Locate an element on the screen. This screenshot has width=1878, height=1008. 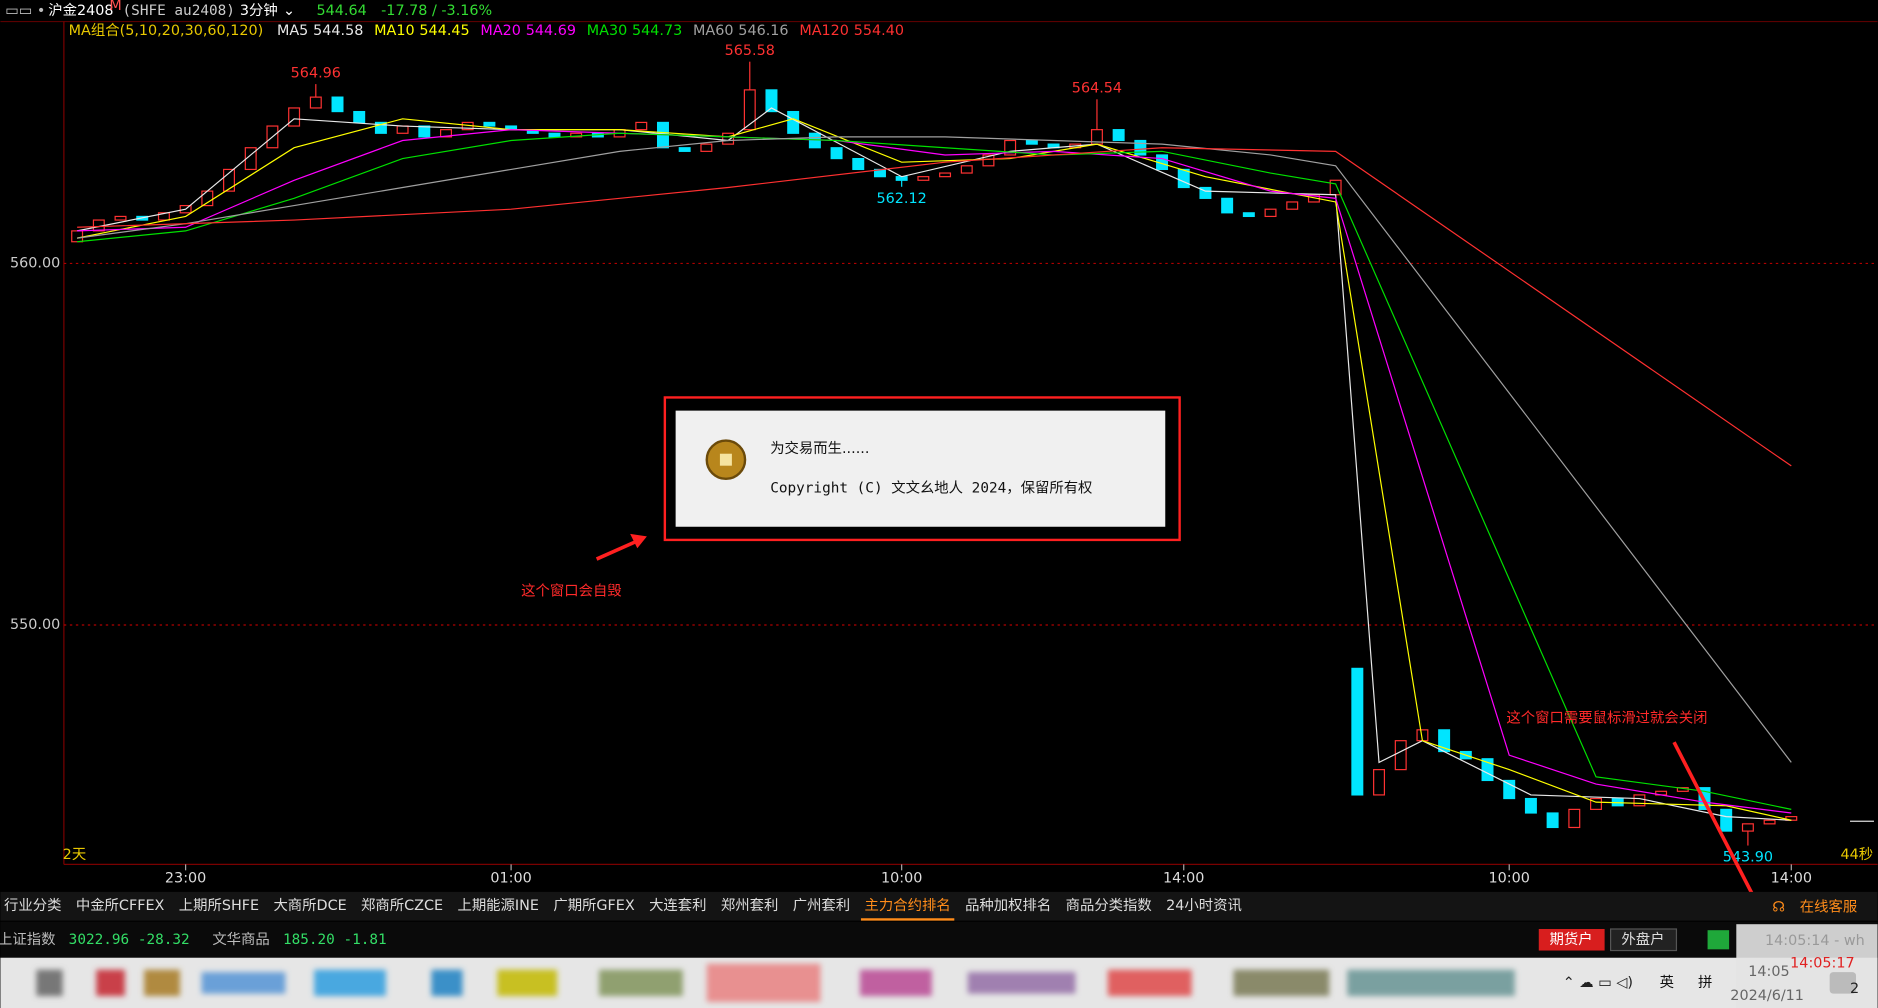
x-tick-label: 10:00 is located at coordinates (1509, 879).